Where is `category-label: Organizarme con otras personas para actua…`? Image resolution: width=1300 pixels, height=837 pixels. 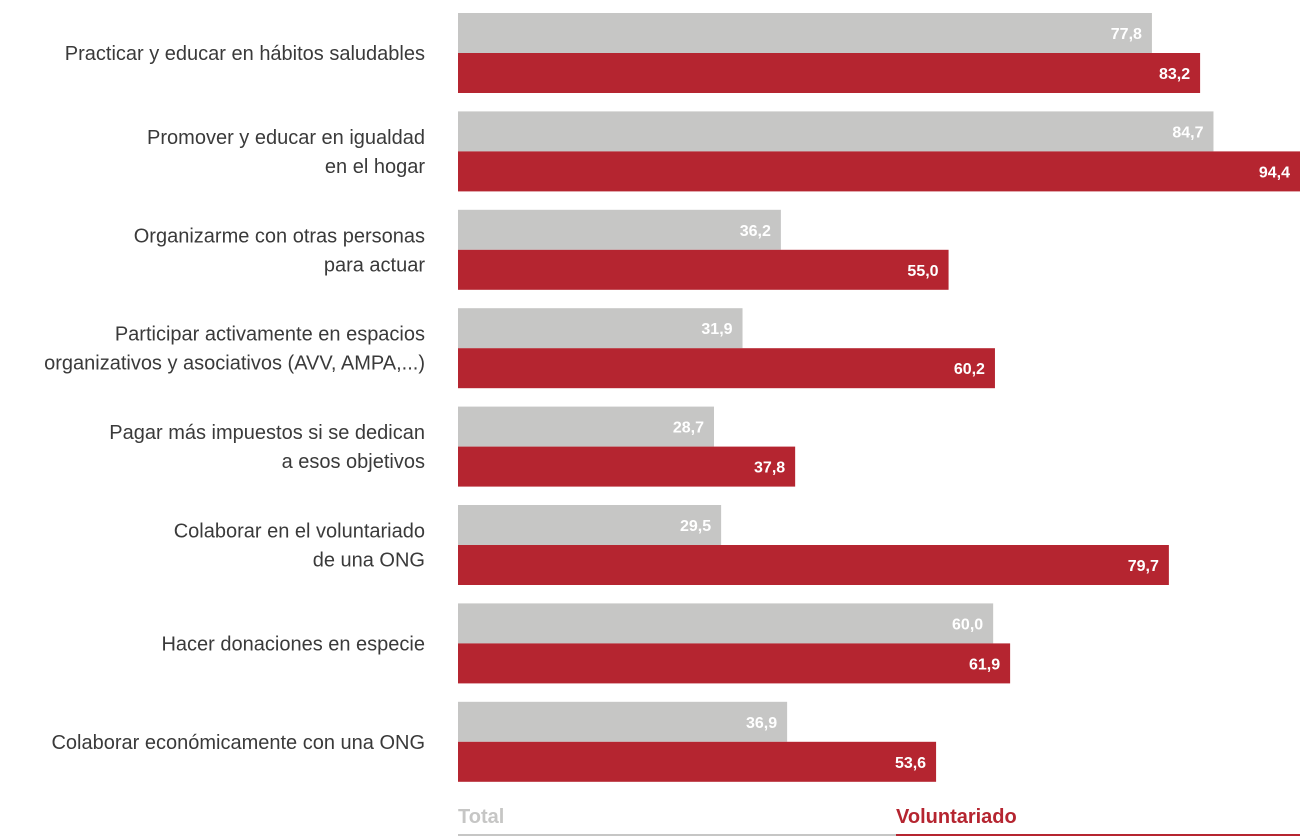
category-label: Organizarme con otras personas para actua… is located at coordinates (280, 250).